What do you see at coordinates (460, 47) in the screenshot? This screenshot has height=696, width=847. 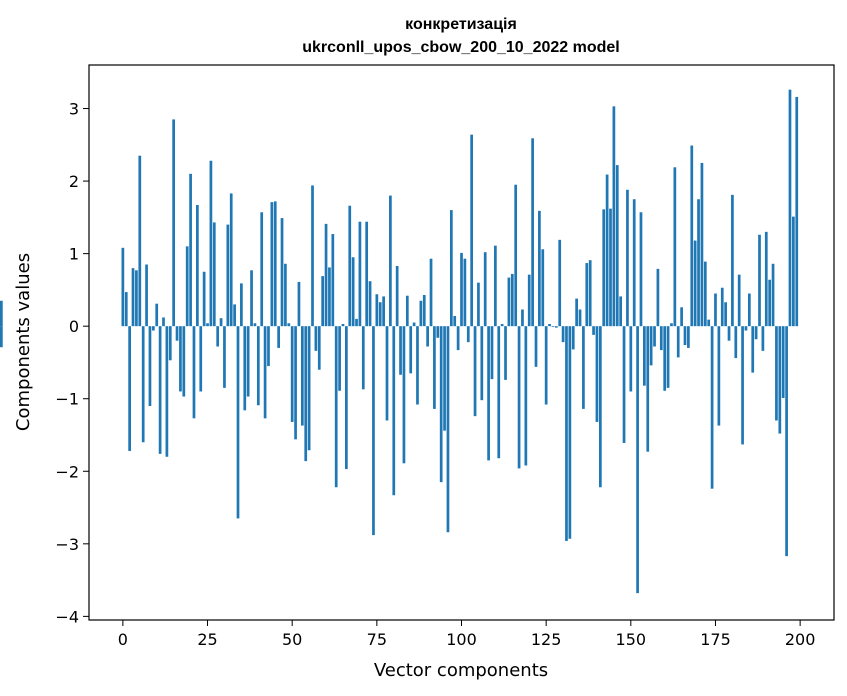 I see `chart-subtitle: ukrconll_upos_cbow_200_10_2022 model` at bounding box center [460, 47].